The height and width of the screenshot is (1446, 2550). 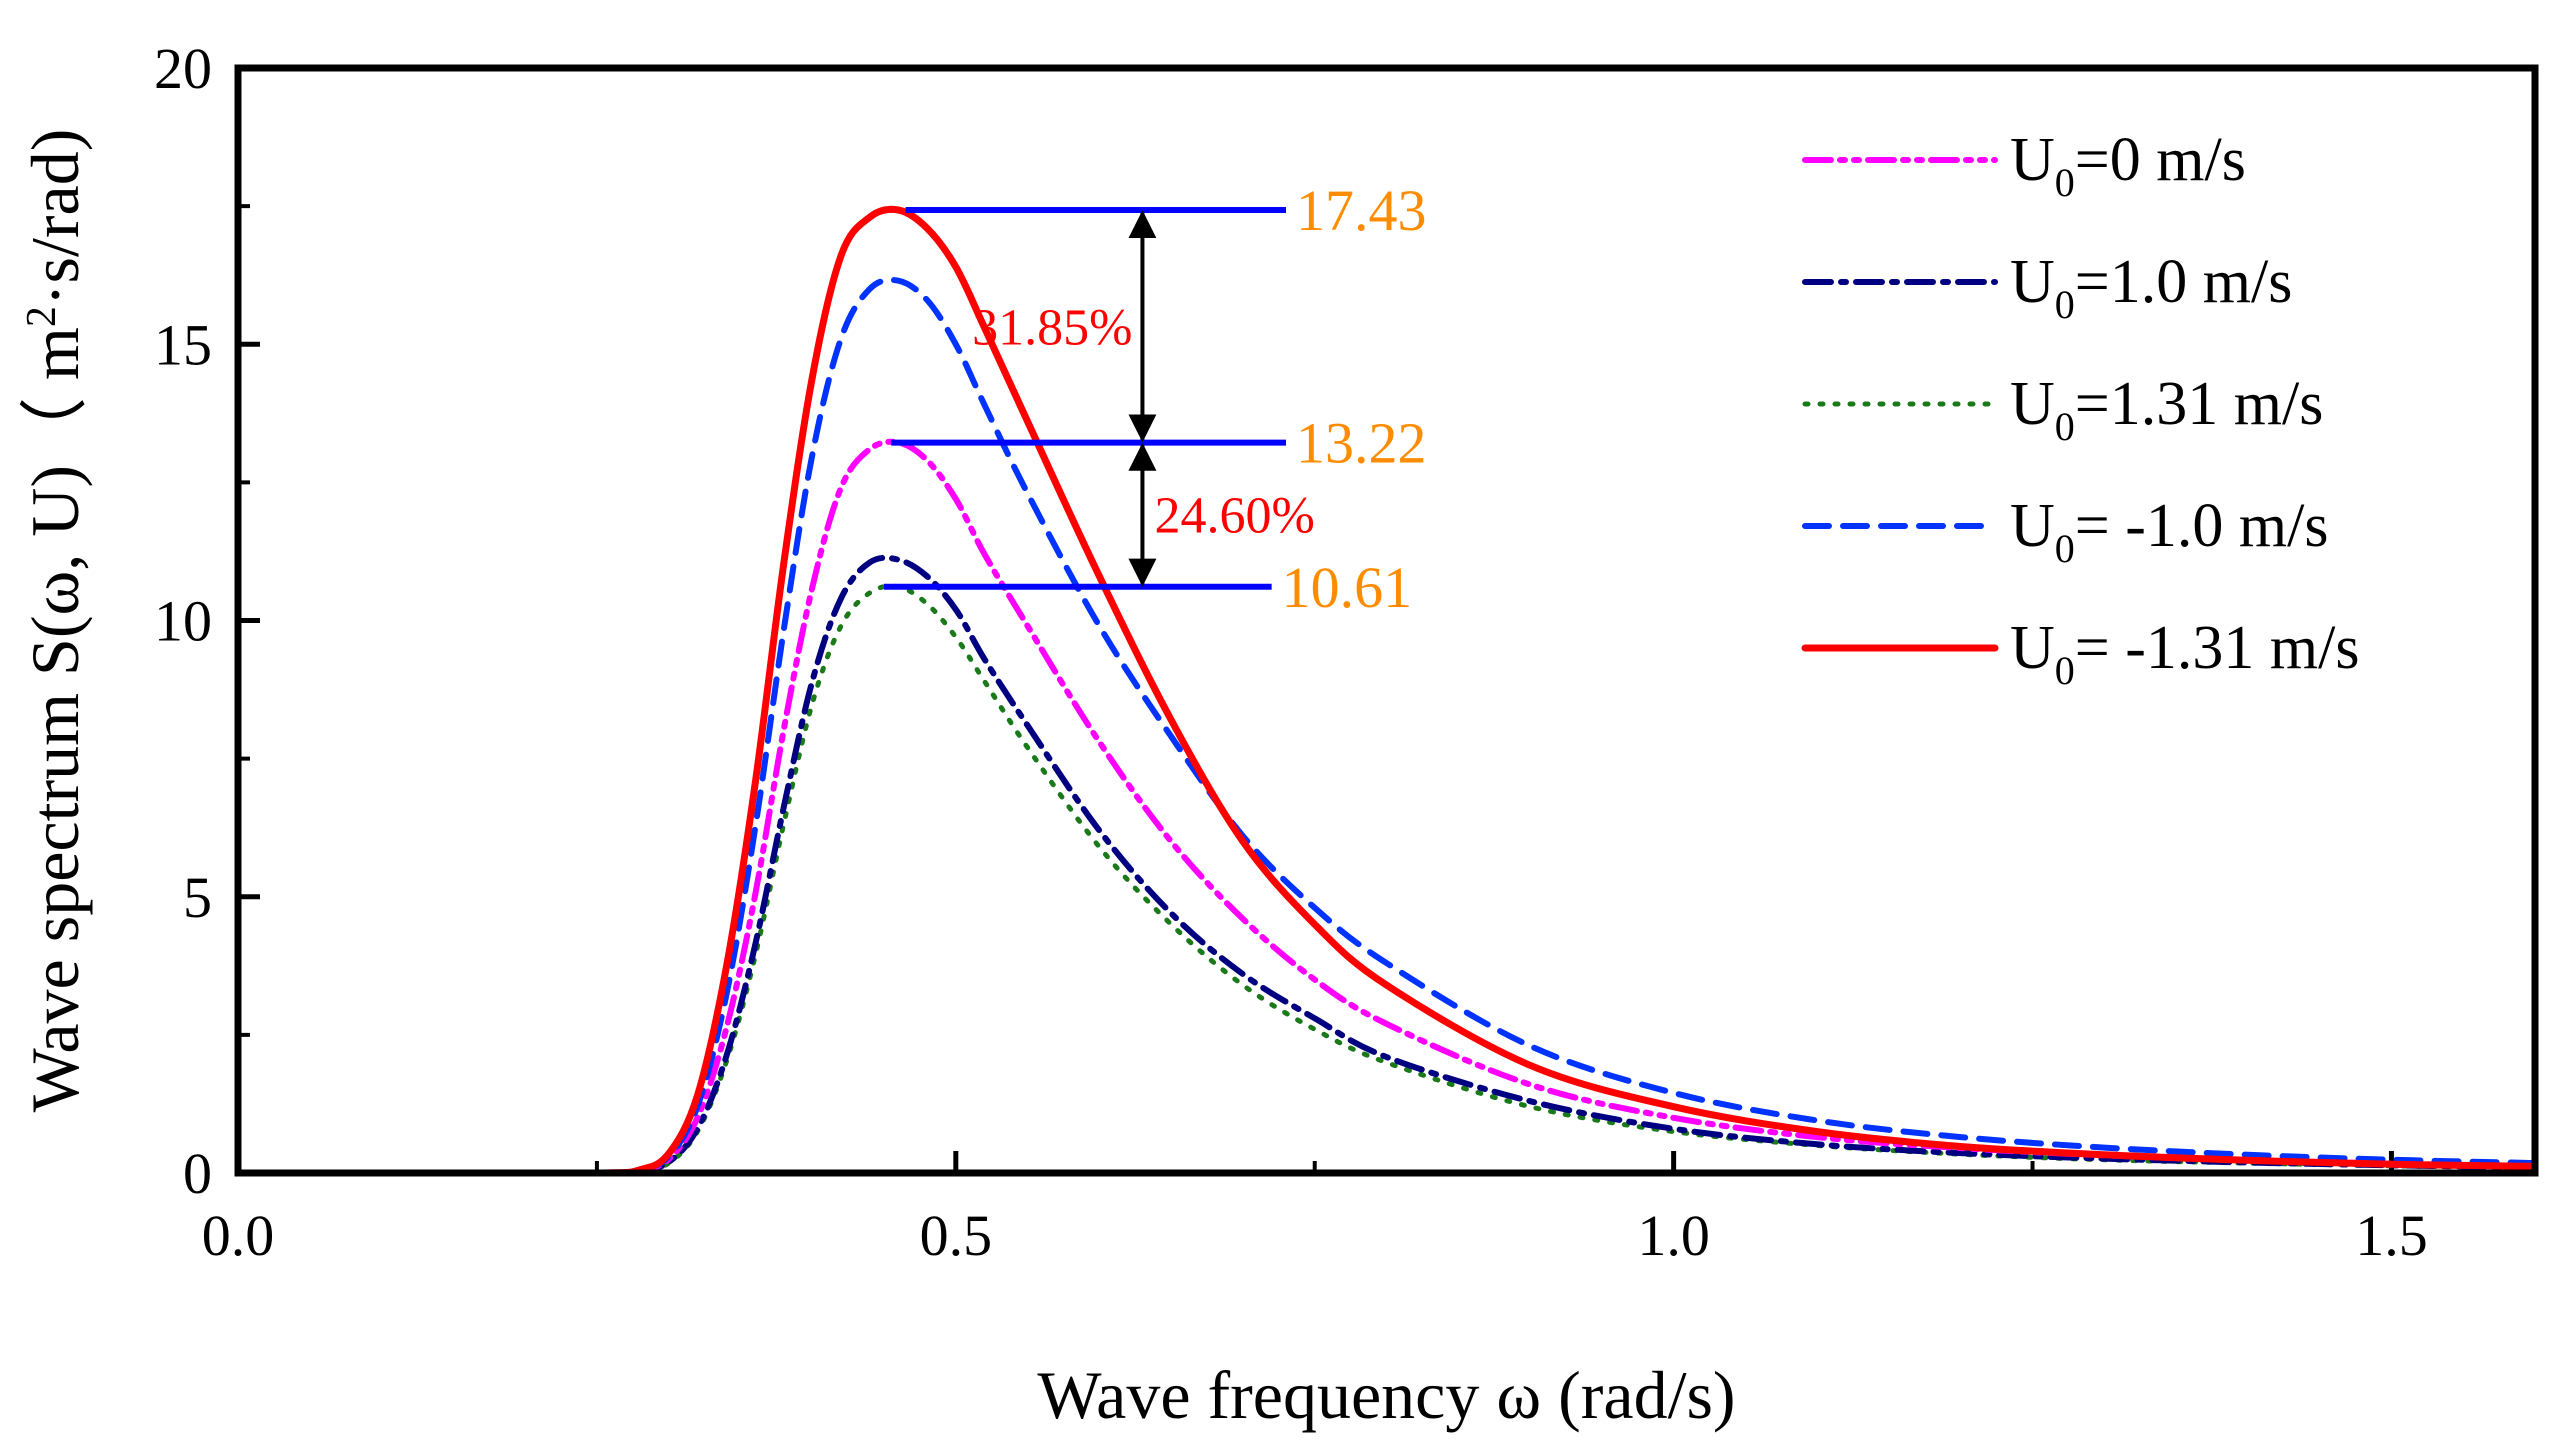 I want to click on x-tick-label: 1.0, so click(x=1673, y=1235).